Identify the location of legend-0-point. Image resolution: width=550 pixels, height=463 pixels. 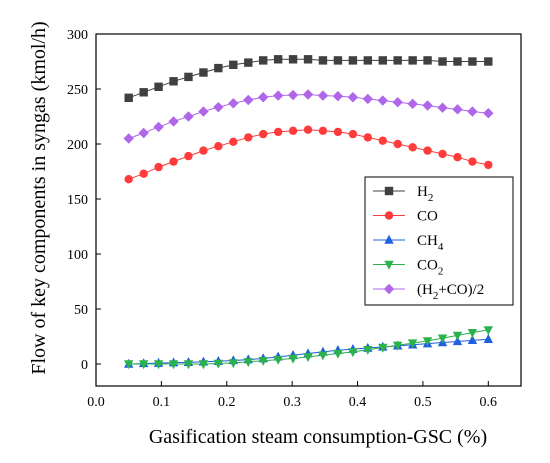
(389, 191).